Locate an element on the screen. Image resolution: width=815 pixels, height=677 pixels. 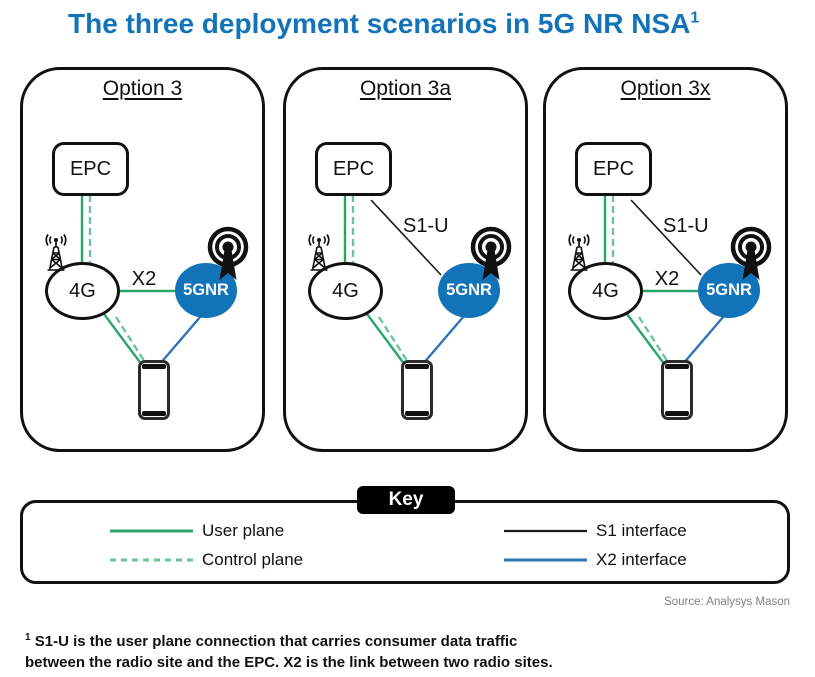
user-plane-line-sample is located at coordinates (151, 531).